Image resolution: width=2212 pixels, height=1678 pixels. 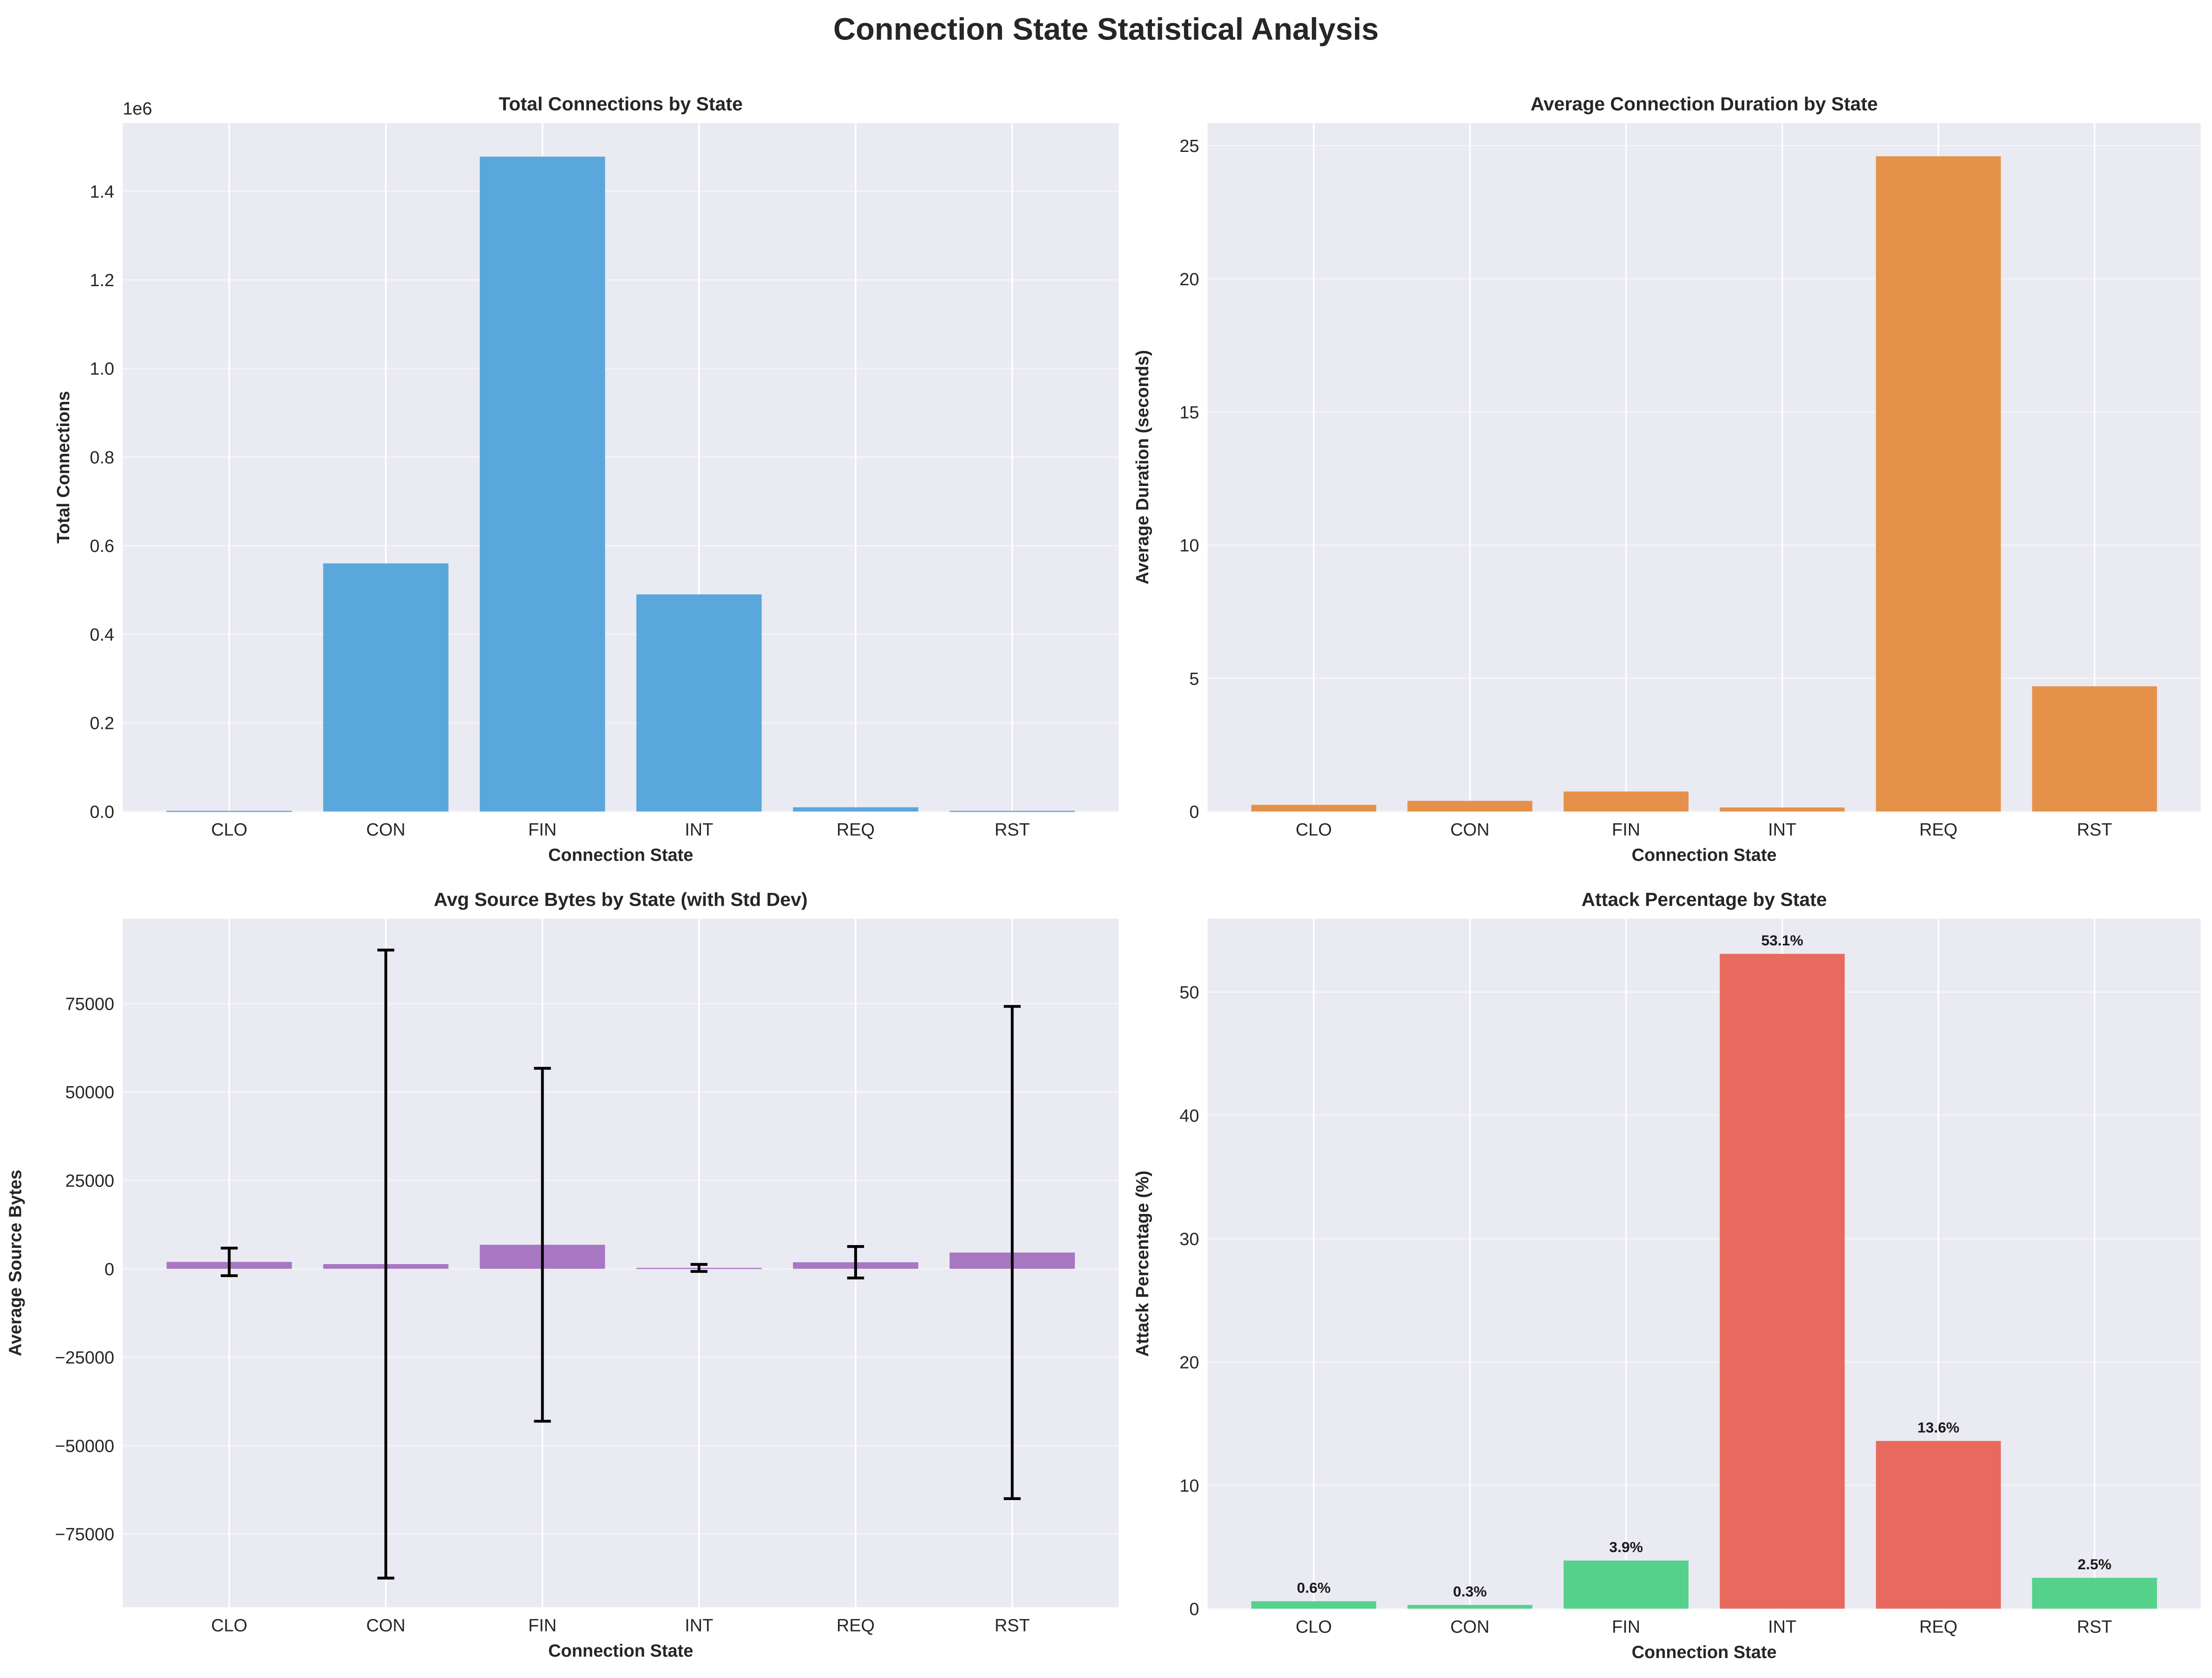 I want to click on y-tick-label: 50, so click(x=1189, y=993).